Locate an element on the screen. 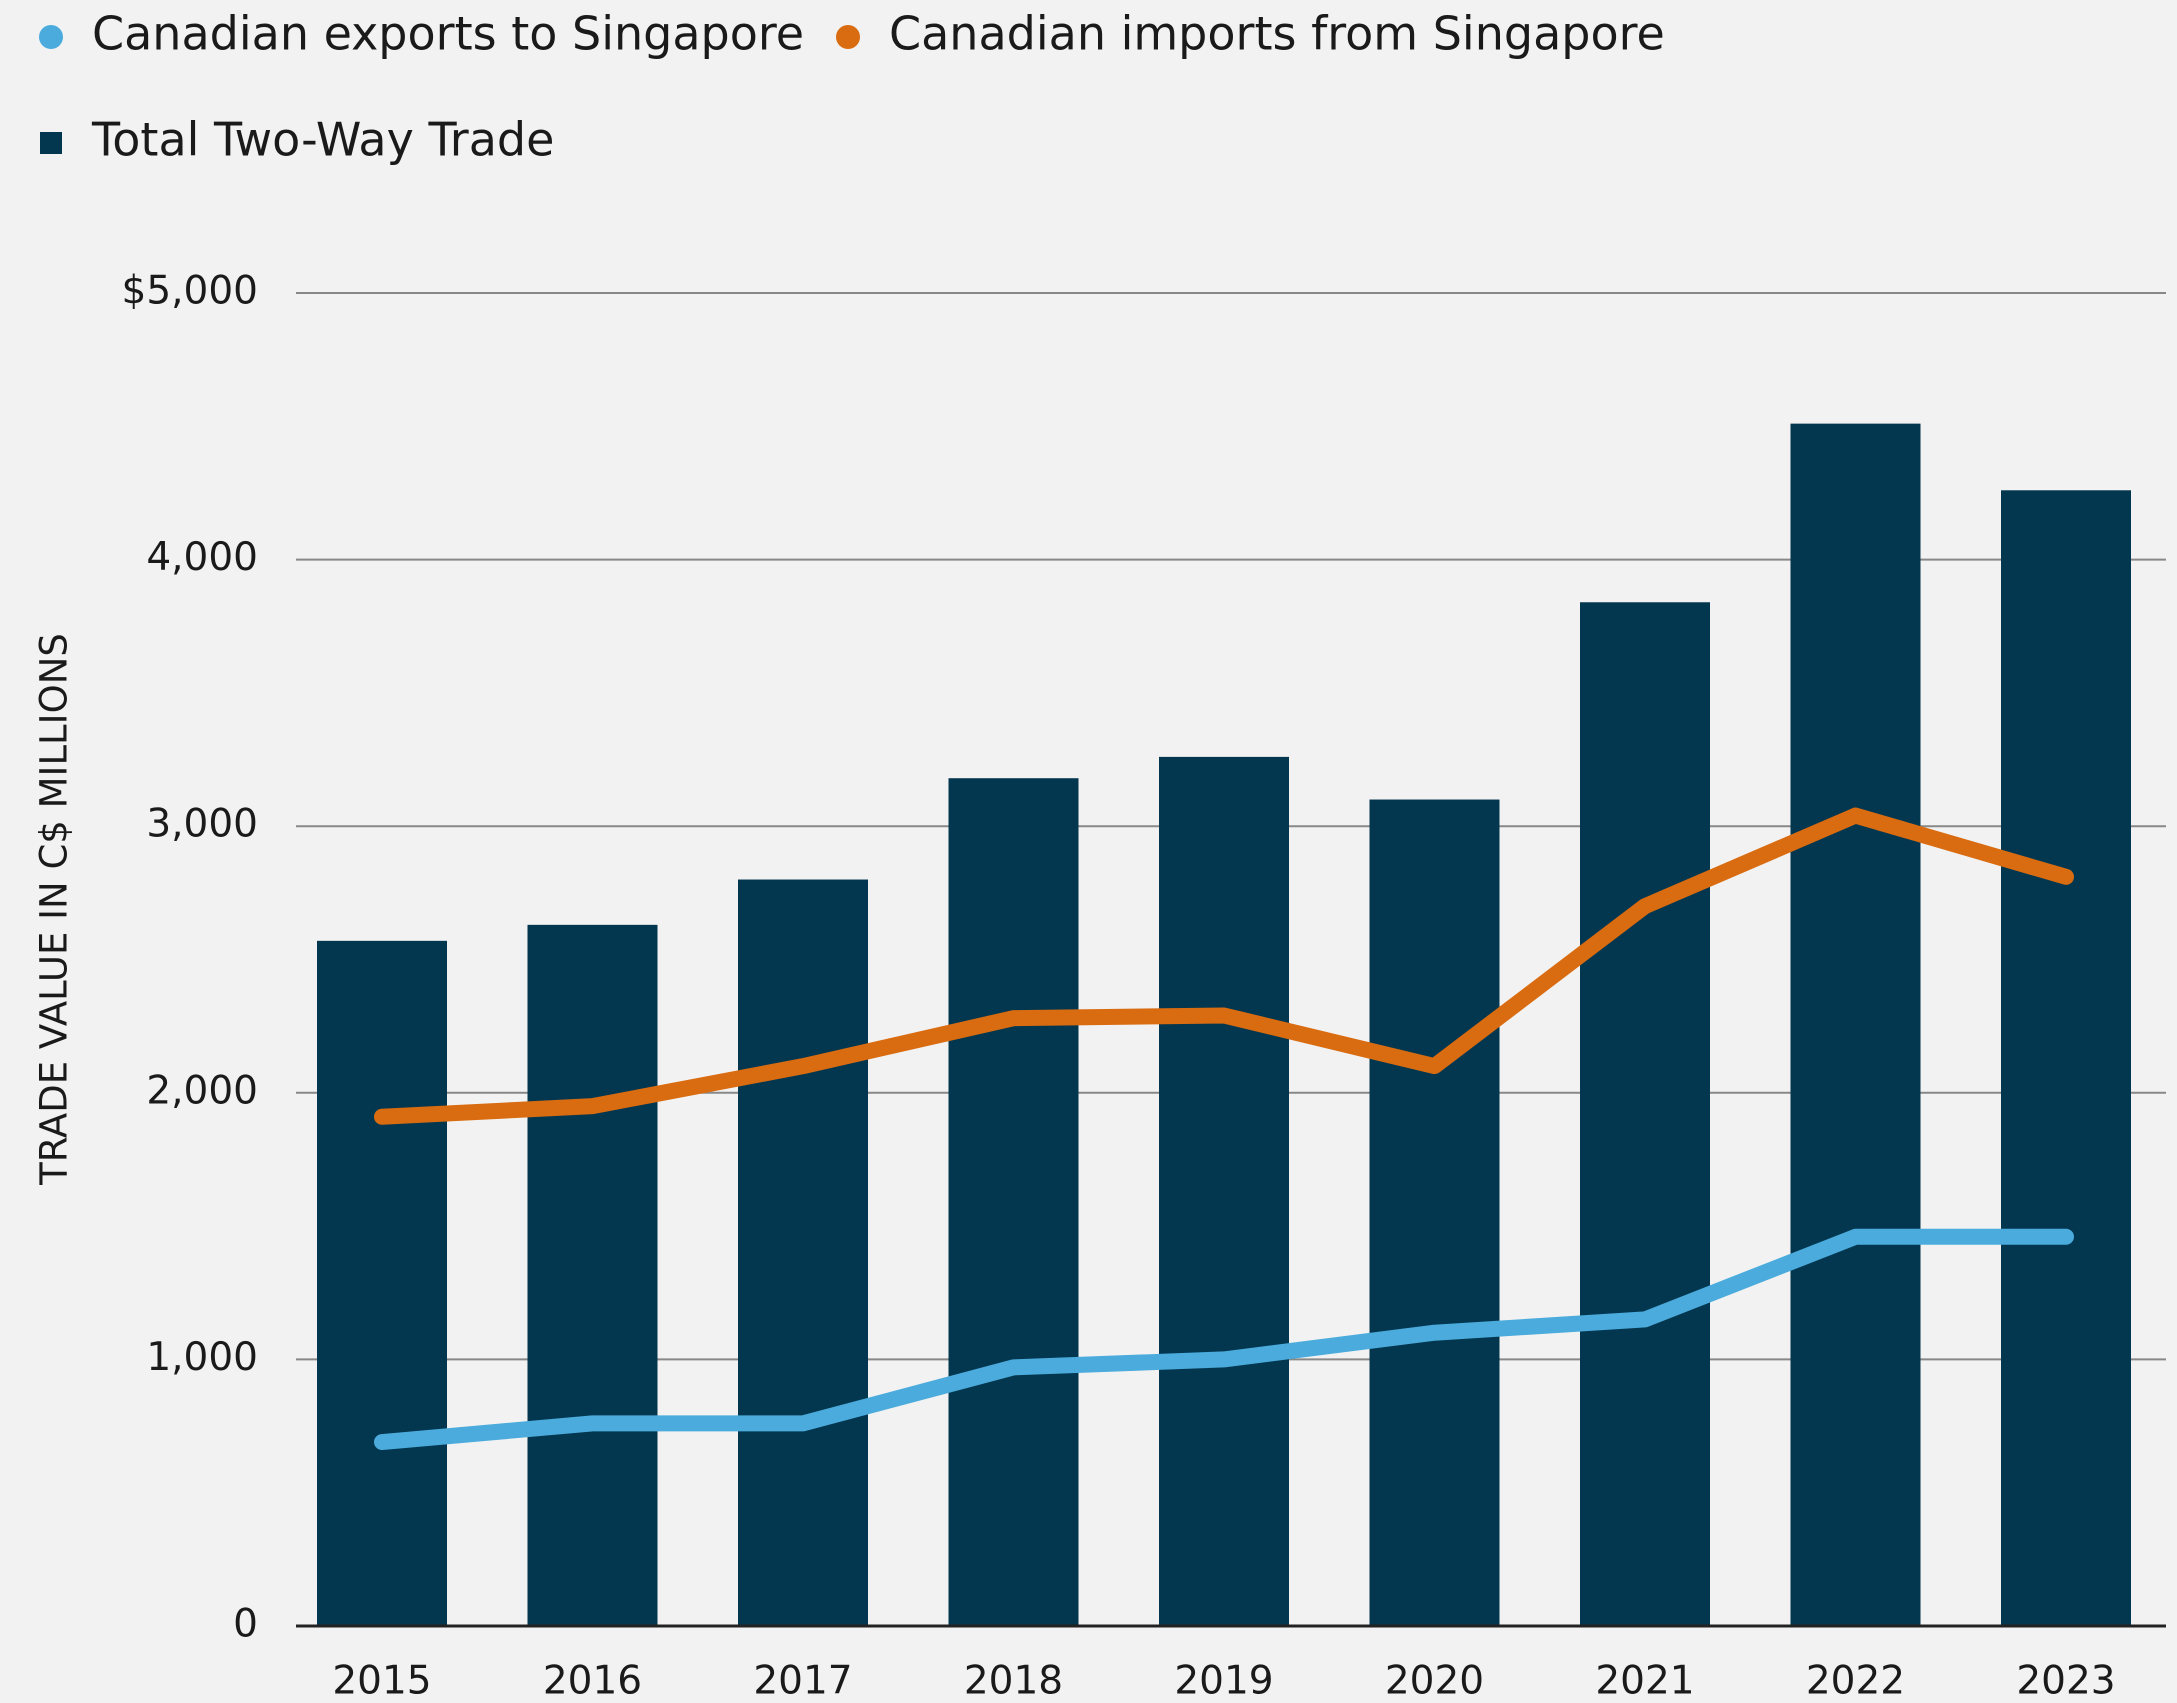 This screenshot has height=1703, width=2177. y-tick-label: 1,000 is located at coordinates (202, 1357).